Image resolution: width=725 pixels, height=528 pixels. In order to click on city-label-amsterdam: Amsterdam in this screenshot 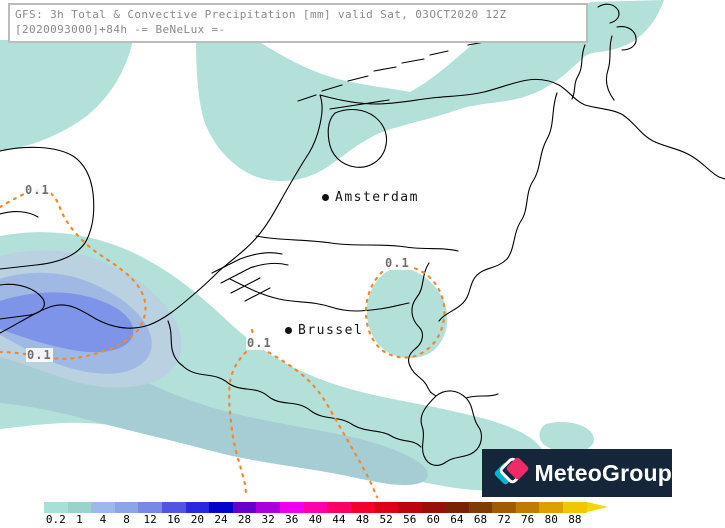, I will do `click(377, 197)`.